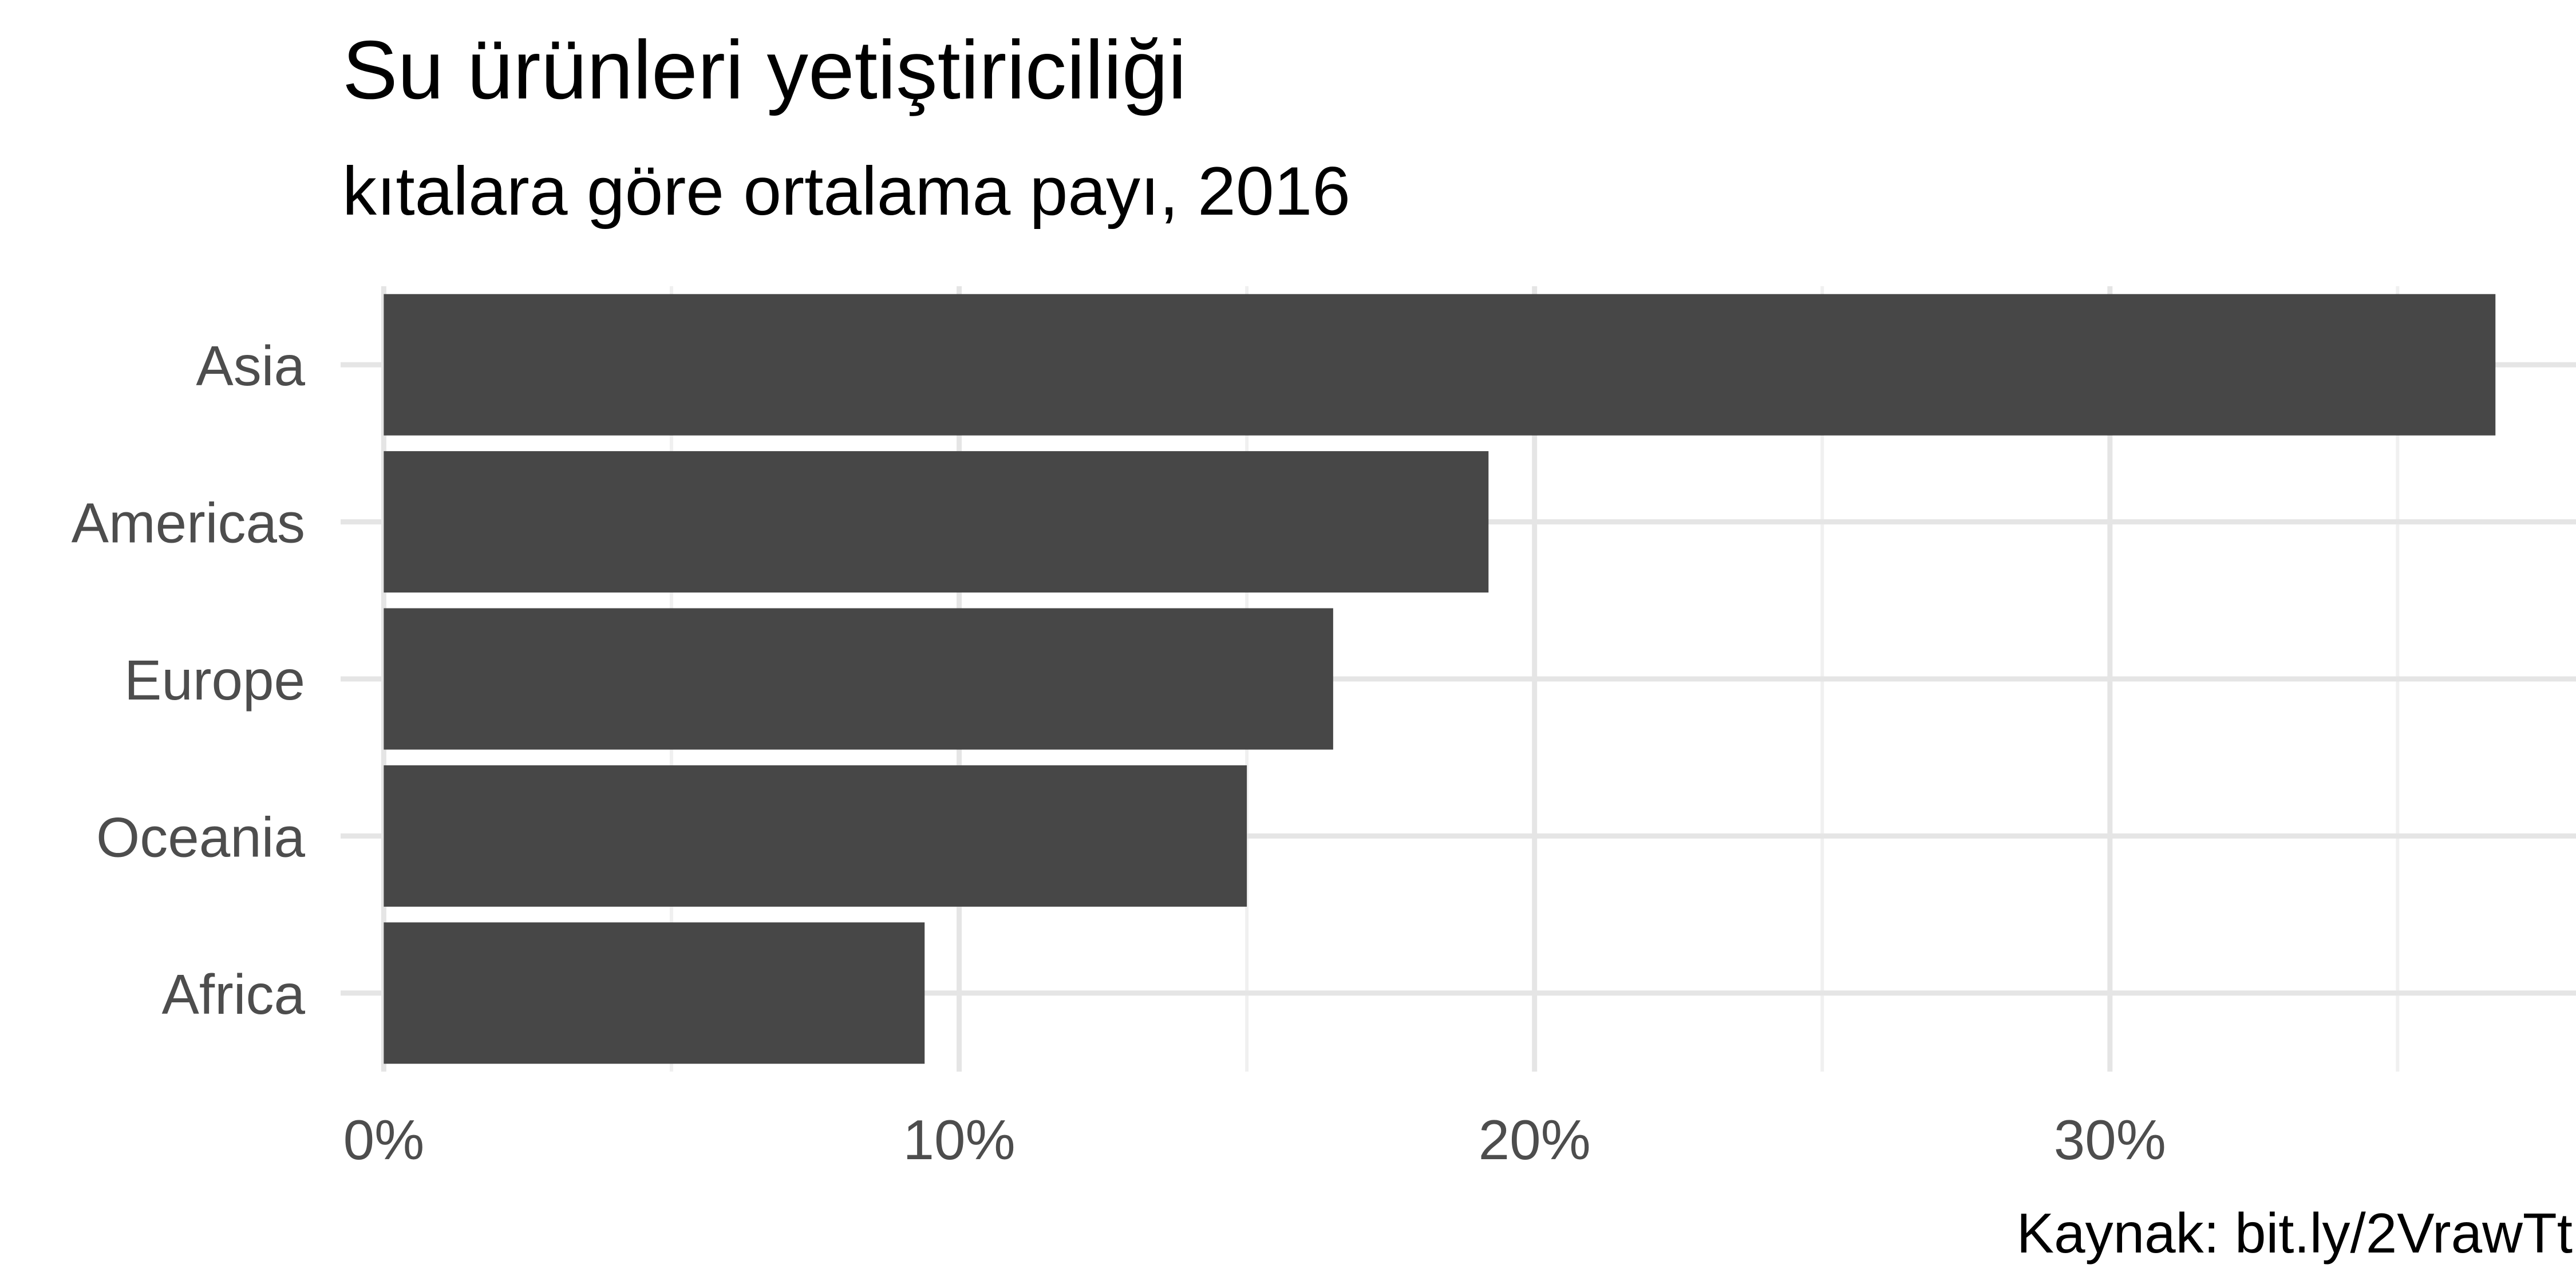  Describe the element at coordinates (2110, 1139) in the screenshot. I see `x-tick-label: 30%` at that location.